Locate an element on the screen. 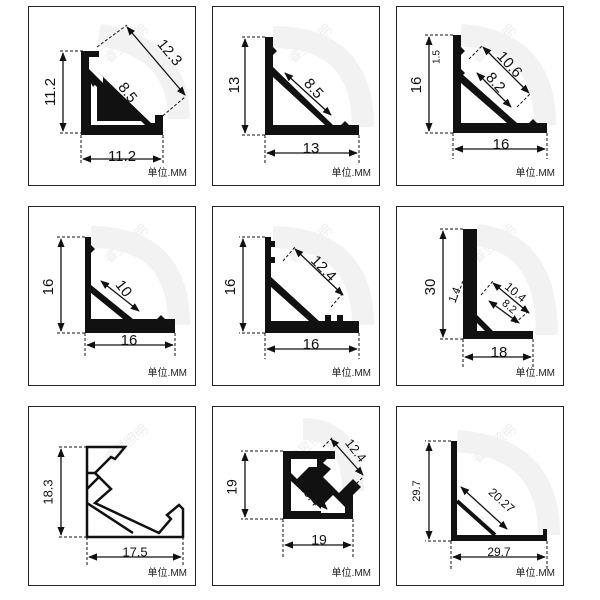 This screenshot has width=600, height=600. dimension-label: 17.5 is located at coordinates (134, 551).